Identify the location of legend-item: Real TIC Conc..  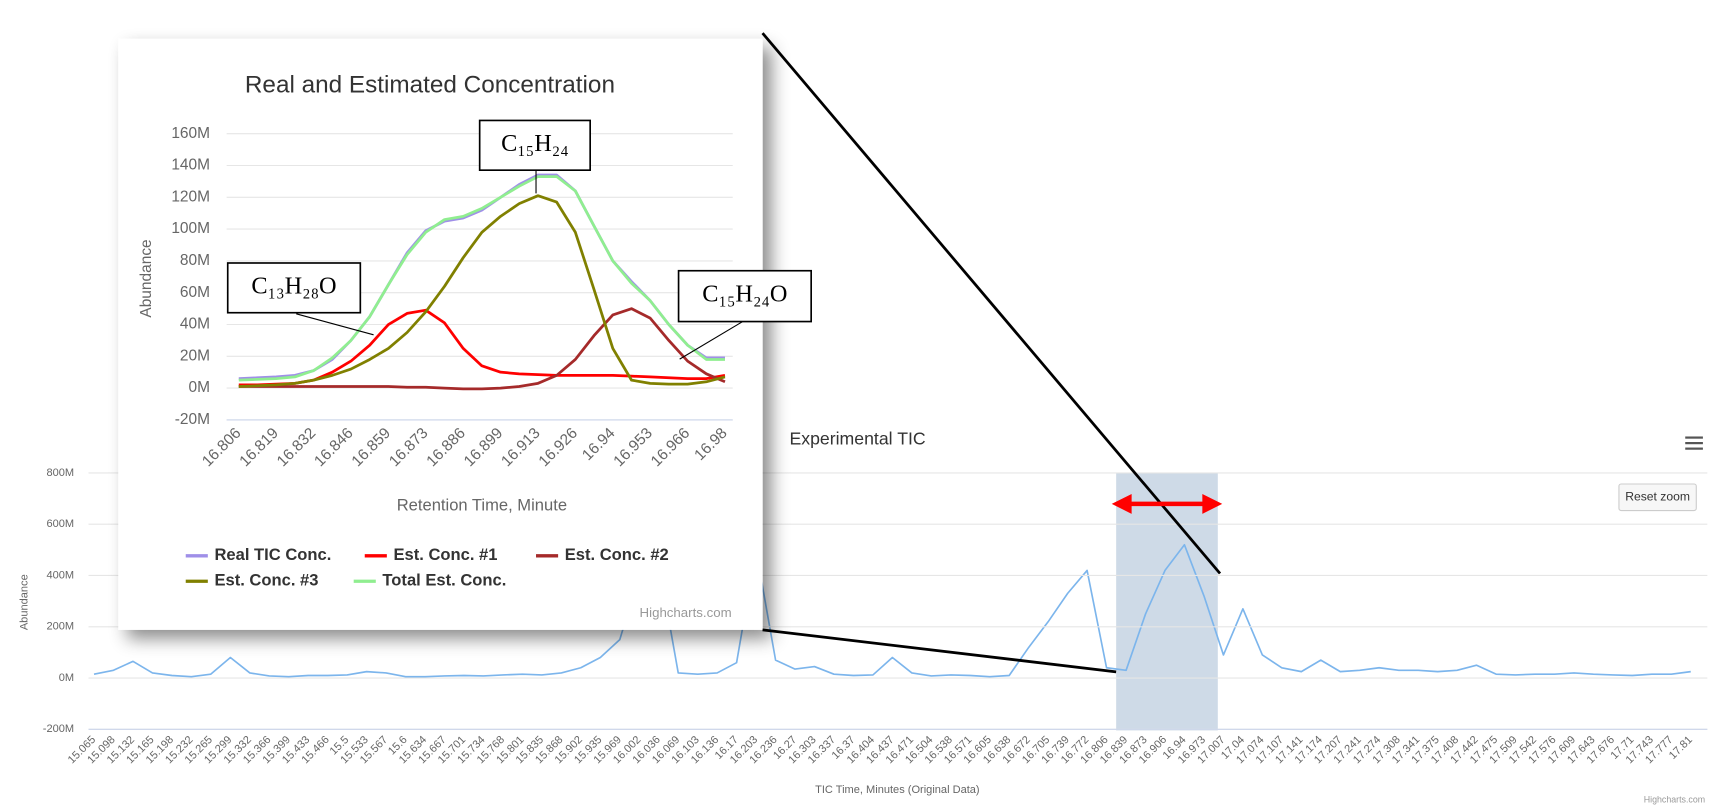
(258, 554).